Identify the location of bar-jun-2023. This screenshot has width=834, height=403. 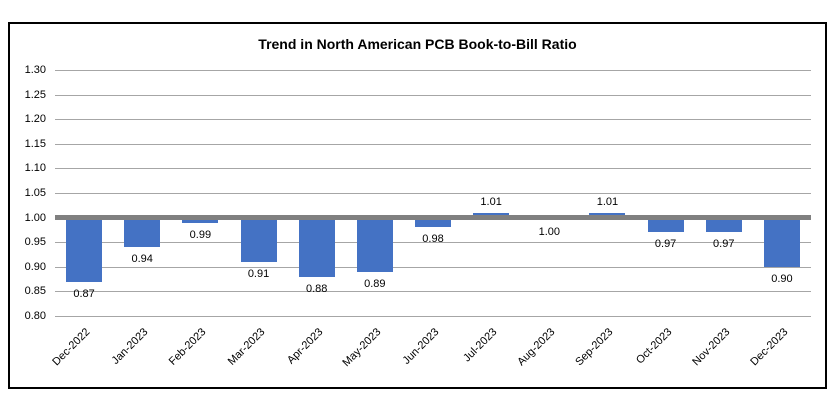
(433, 222).